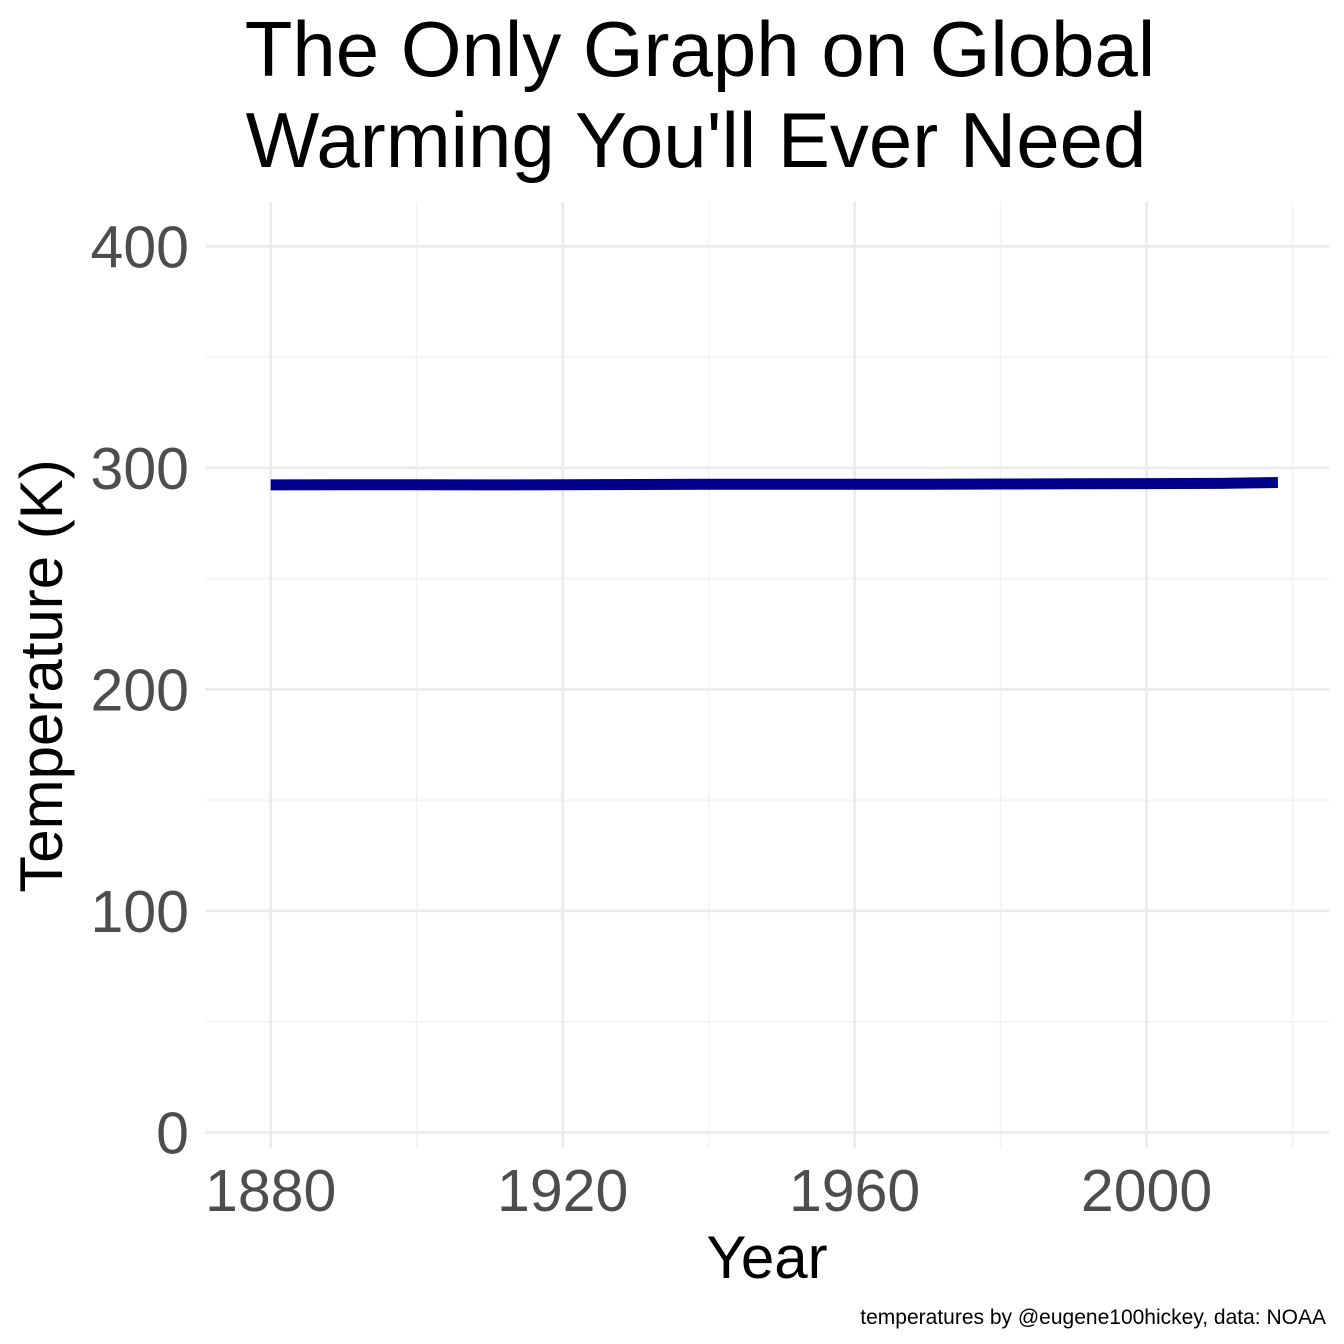  What do you see at coordinates (172, 1133) in the screenshot?
I see `y-tick-label: 0` at bounding box center [172, 1133].